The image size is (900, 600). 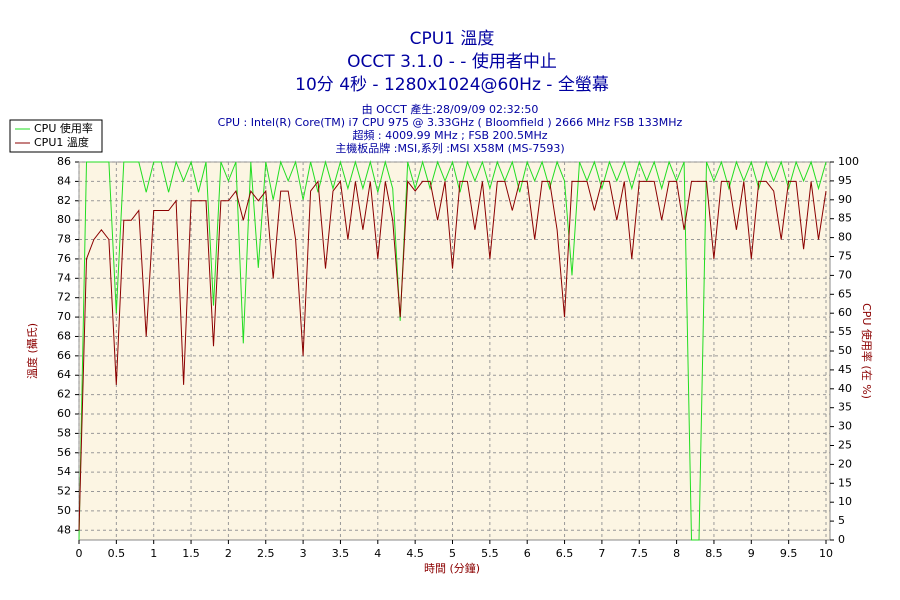 What do you see at coordinates (789, 553) in the screenshot?
I see `x-tick-label: 9.5` at bounding box center [789, 553].